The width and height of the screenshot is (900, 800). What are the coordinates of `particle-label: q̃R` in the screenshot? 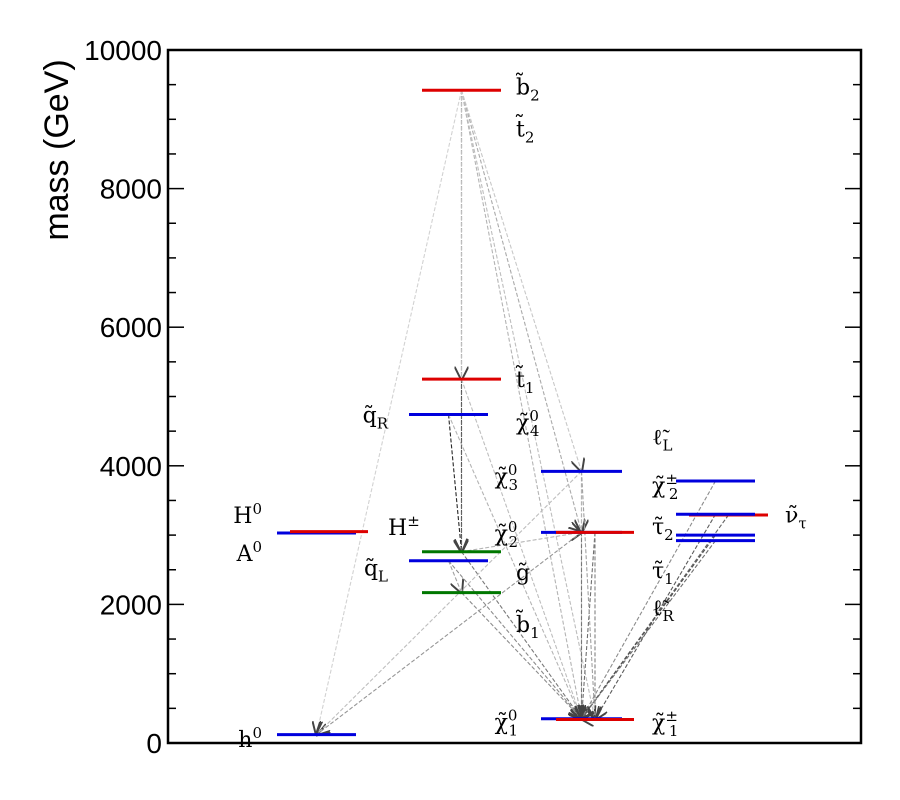 It's located at (376, 418).